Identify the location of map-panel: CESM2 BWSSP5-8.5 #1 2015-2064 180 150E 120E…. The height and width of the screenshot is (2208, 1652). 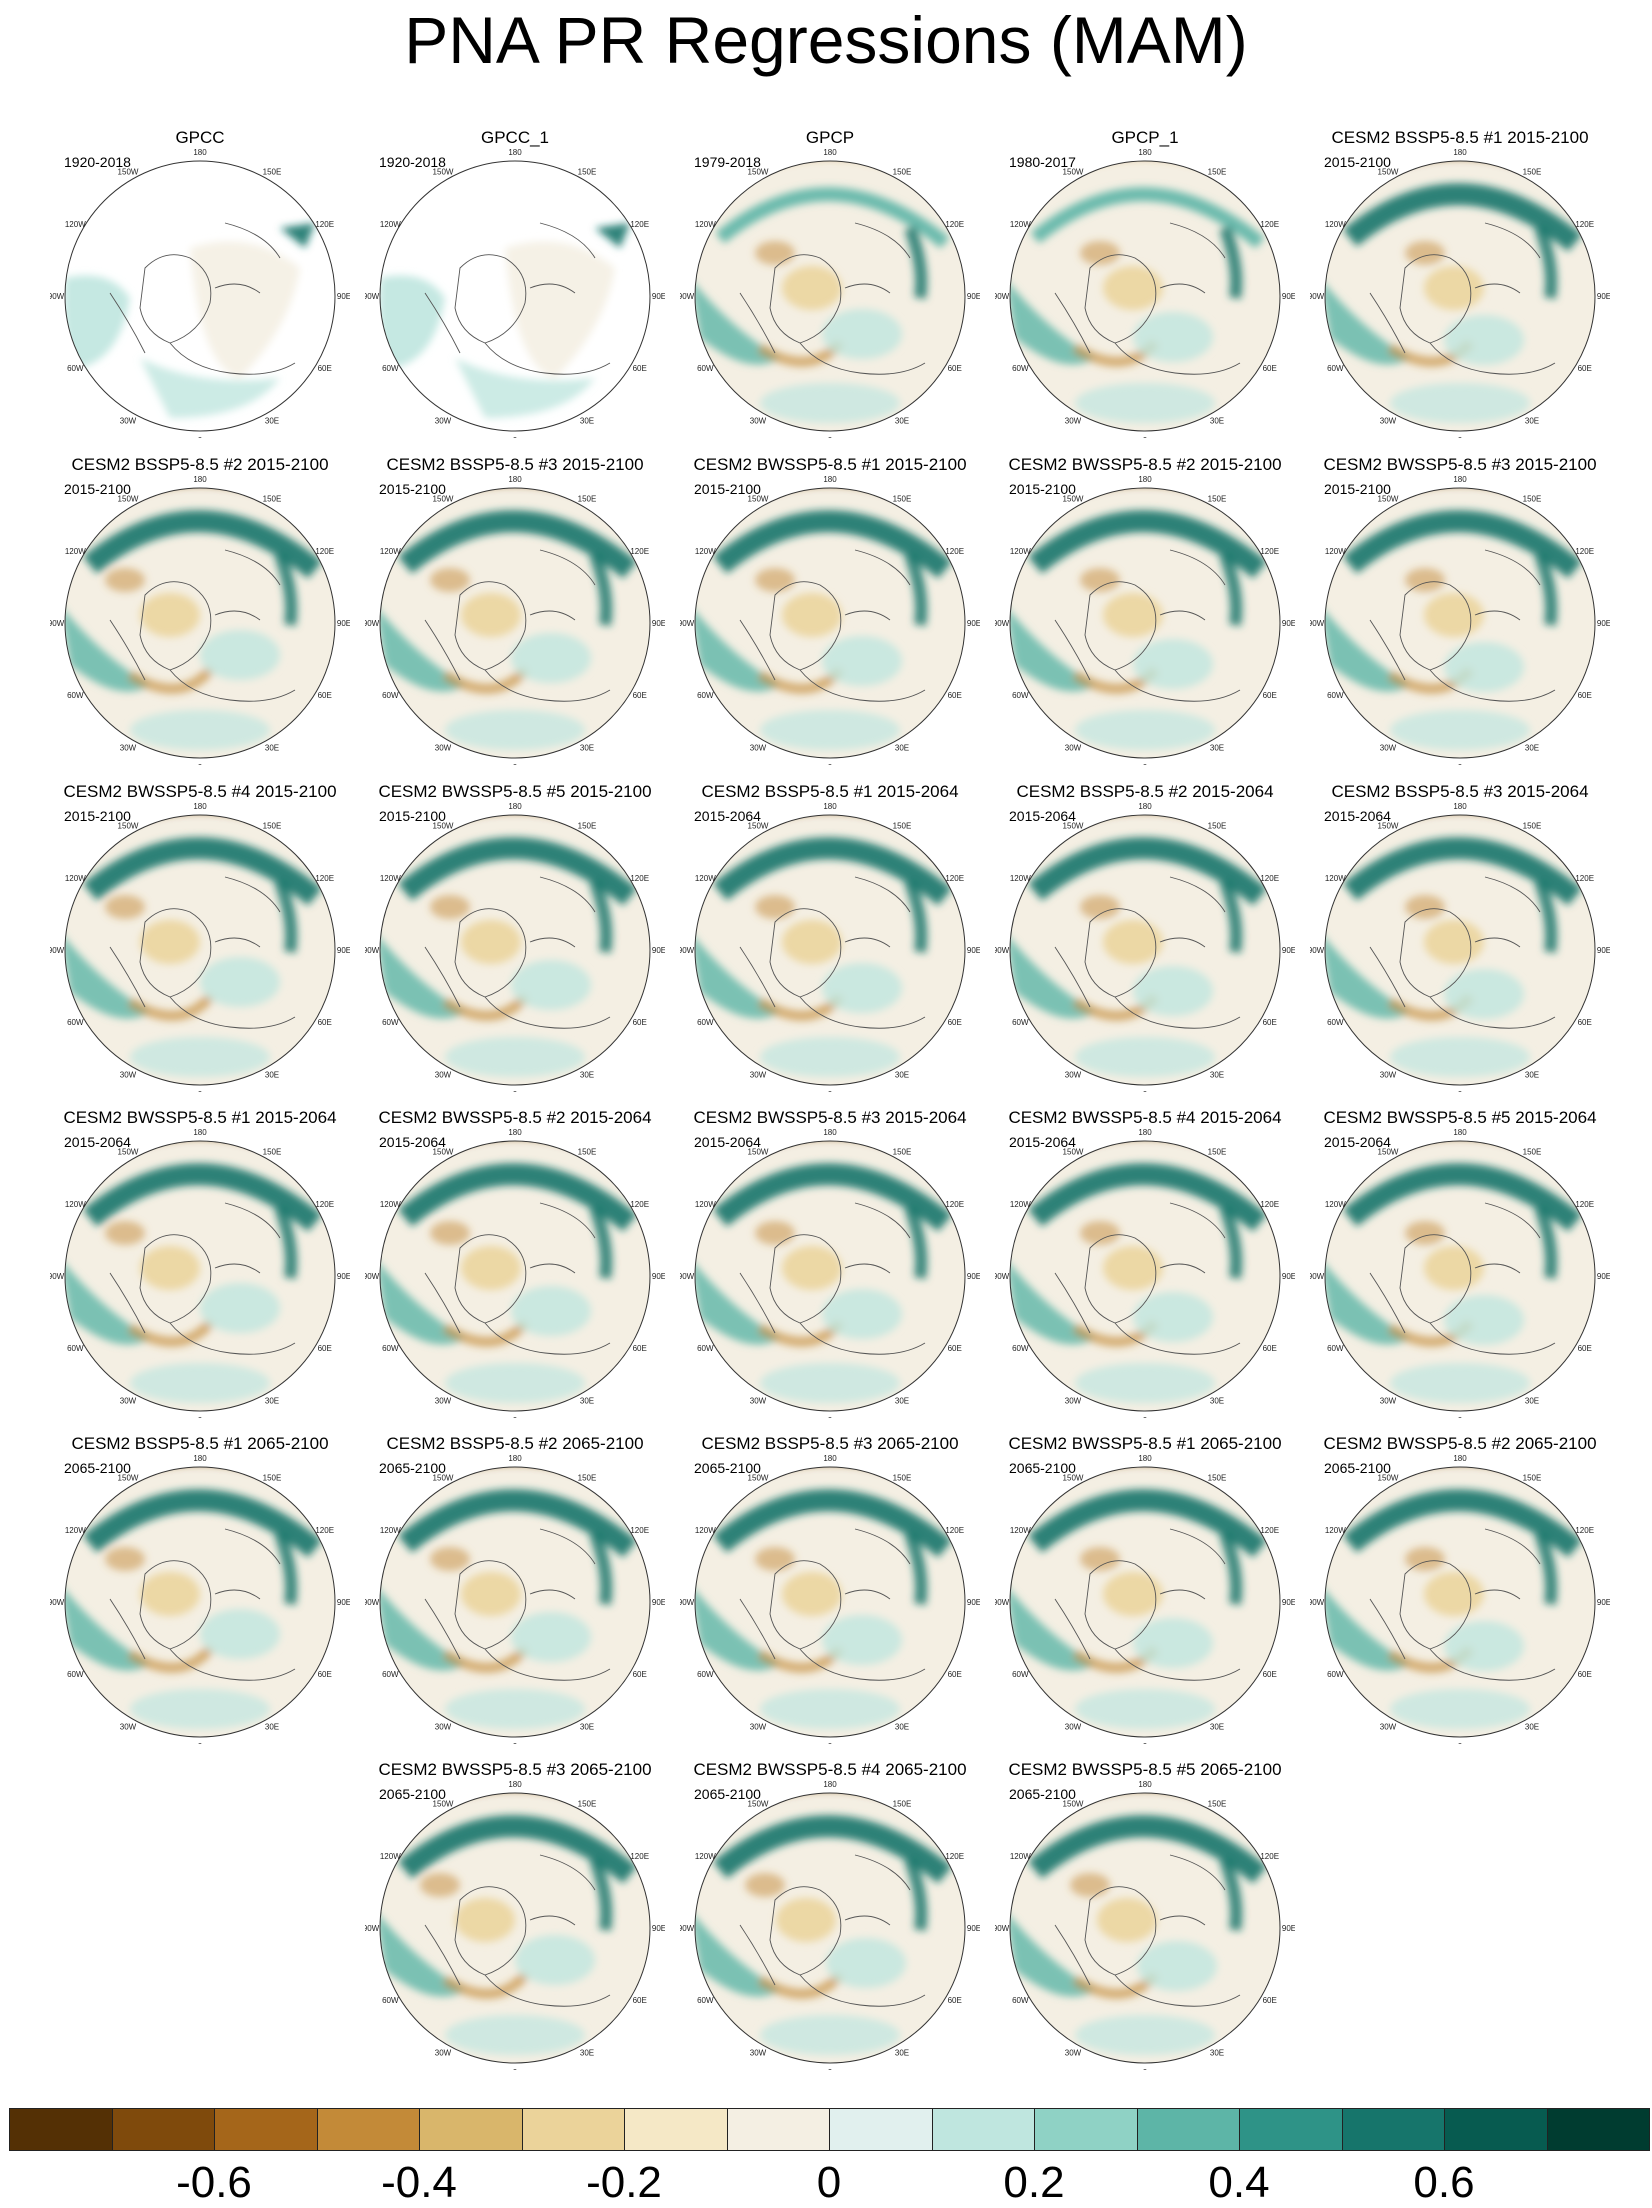
(200, 1263).